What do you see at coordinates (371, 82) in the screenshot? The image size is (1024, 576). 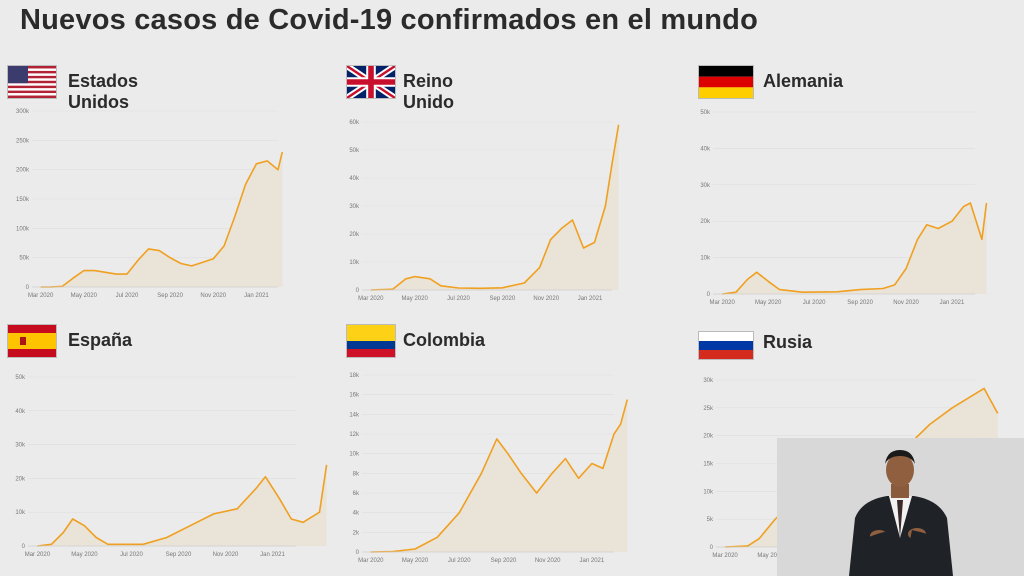 I see `uk-flag` at bounding box center [371, 82].